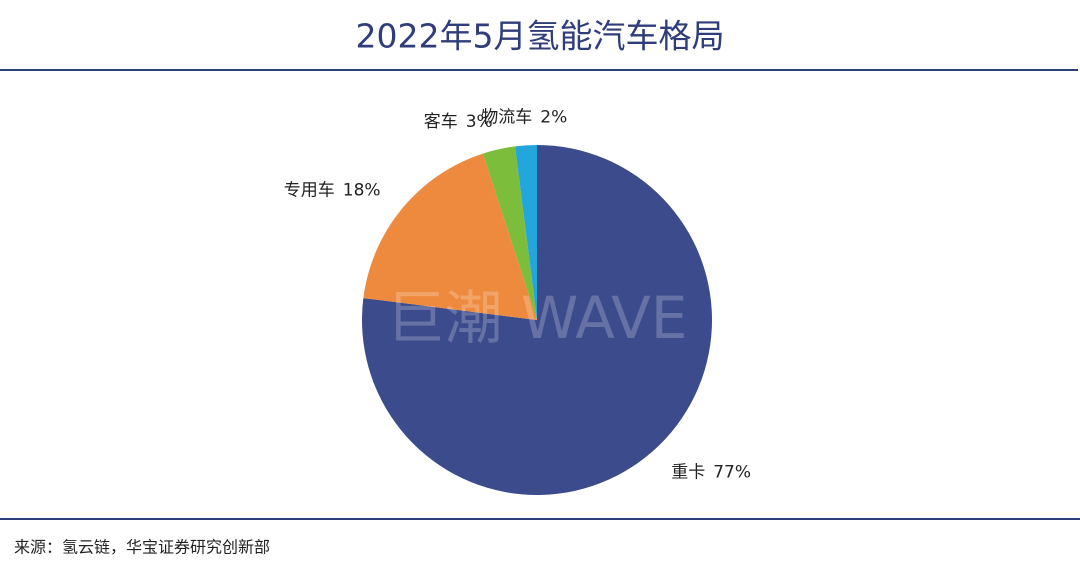  I want to click on label-category: 专用车, so click(309, 191).